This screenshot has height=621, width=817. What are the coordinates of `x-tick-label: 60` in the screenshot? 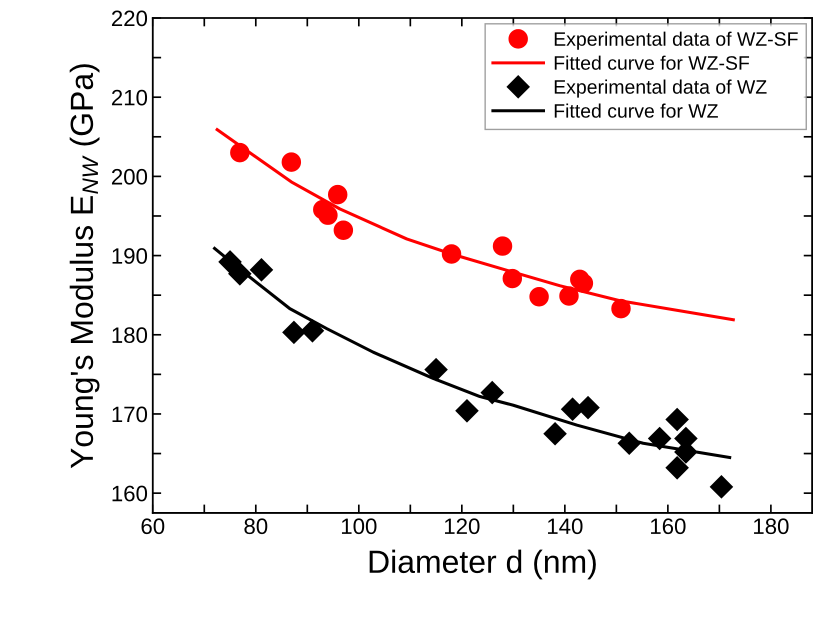 It's located at (153, 526).